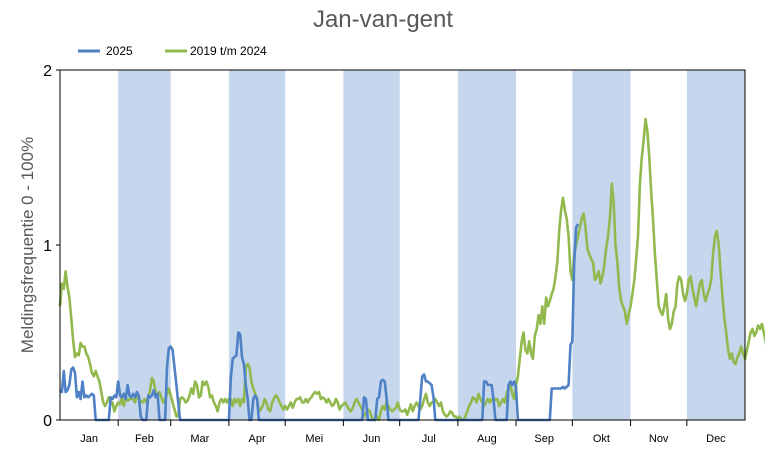 The image size is (765, 450). Describe the element at coordinates (487, 439) in the screenshot. I see `x-tick-label-aug: Aug` at that location.